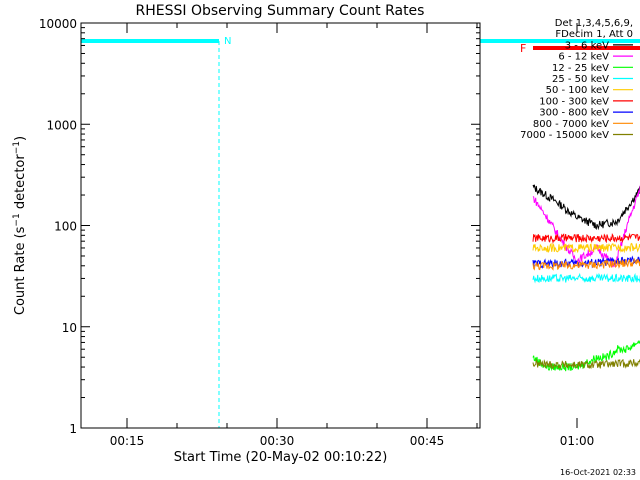 This screenshot has width=640, height=480. What do you see at coordinates (594, 34) in the screenshot?
I see `legend-header: FDecim 1, Att 0` at bounding box center [594, 34].